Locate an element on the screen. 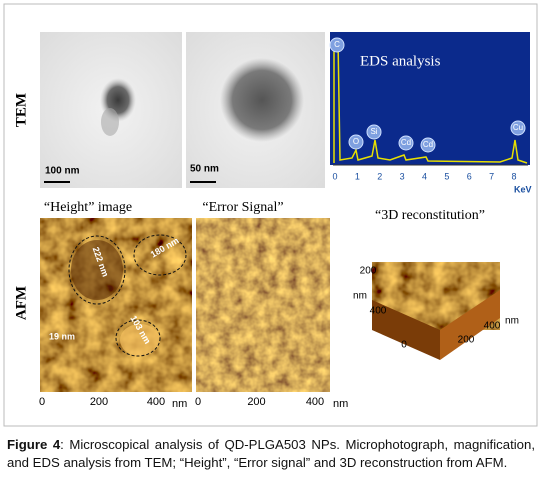 Image resolution: width=543 pixels, height=504 pixels. x-tick-label: 7 is located at coordinates (491, 176).